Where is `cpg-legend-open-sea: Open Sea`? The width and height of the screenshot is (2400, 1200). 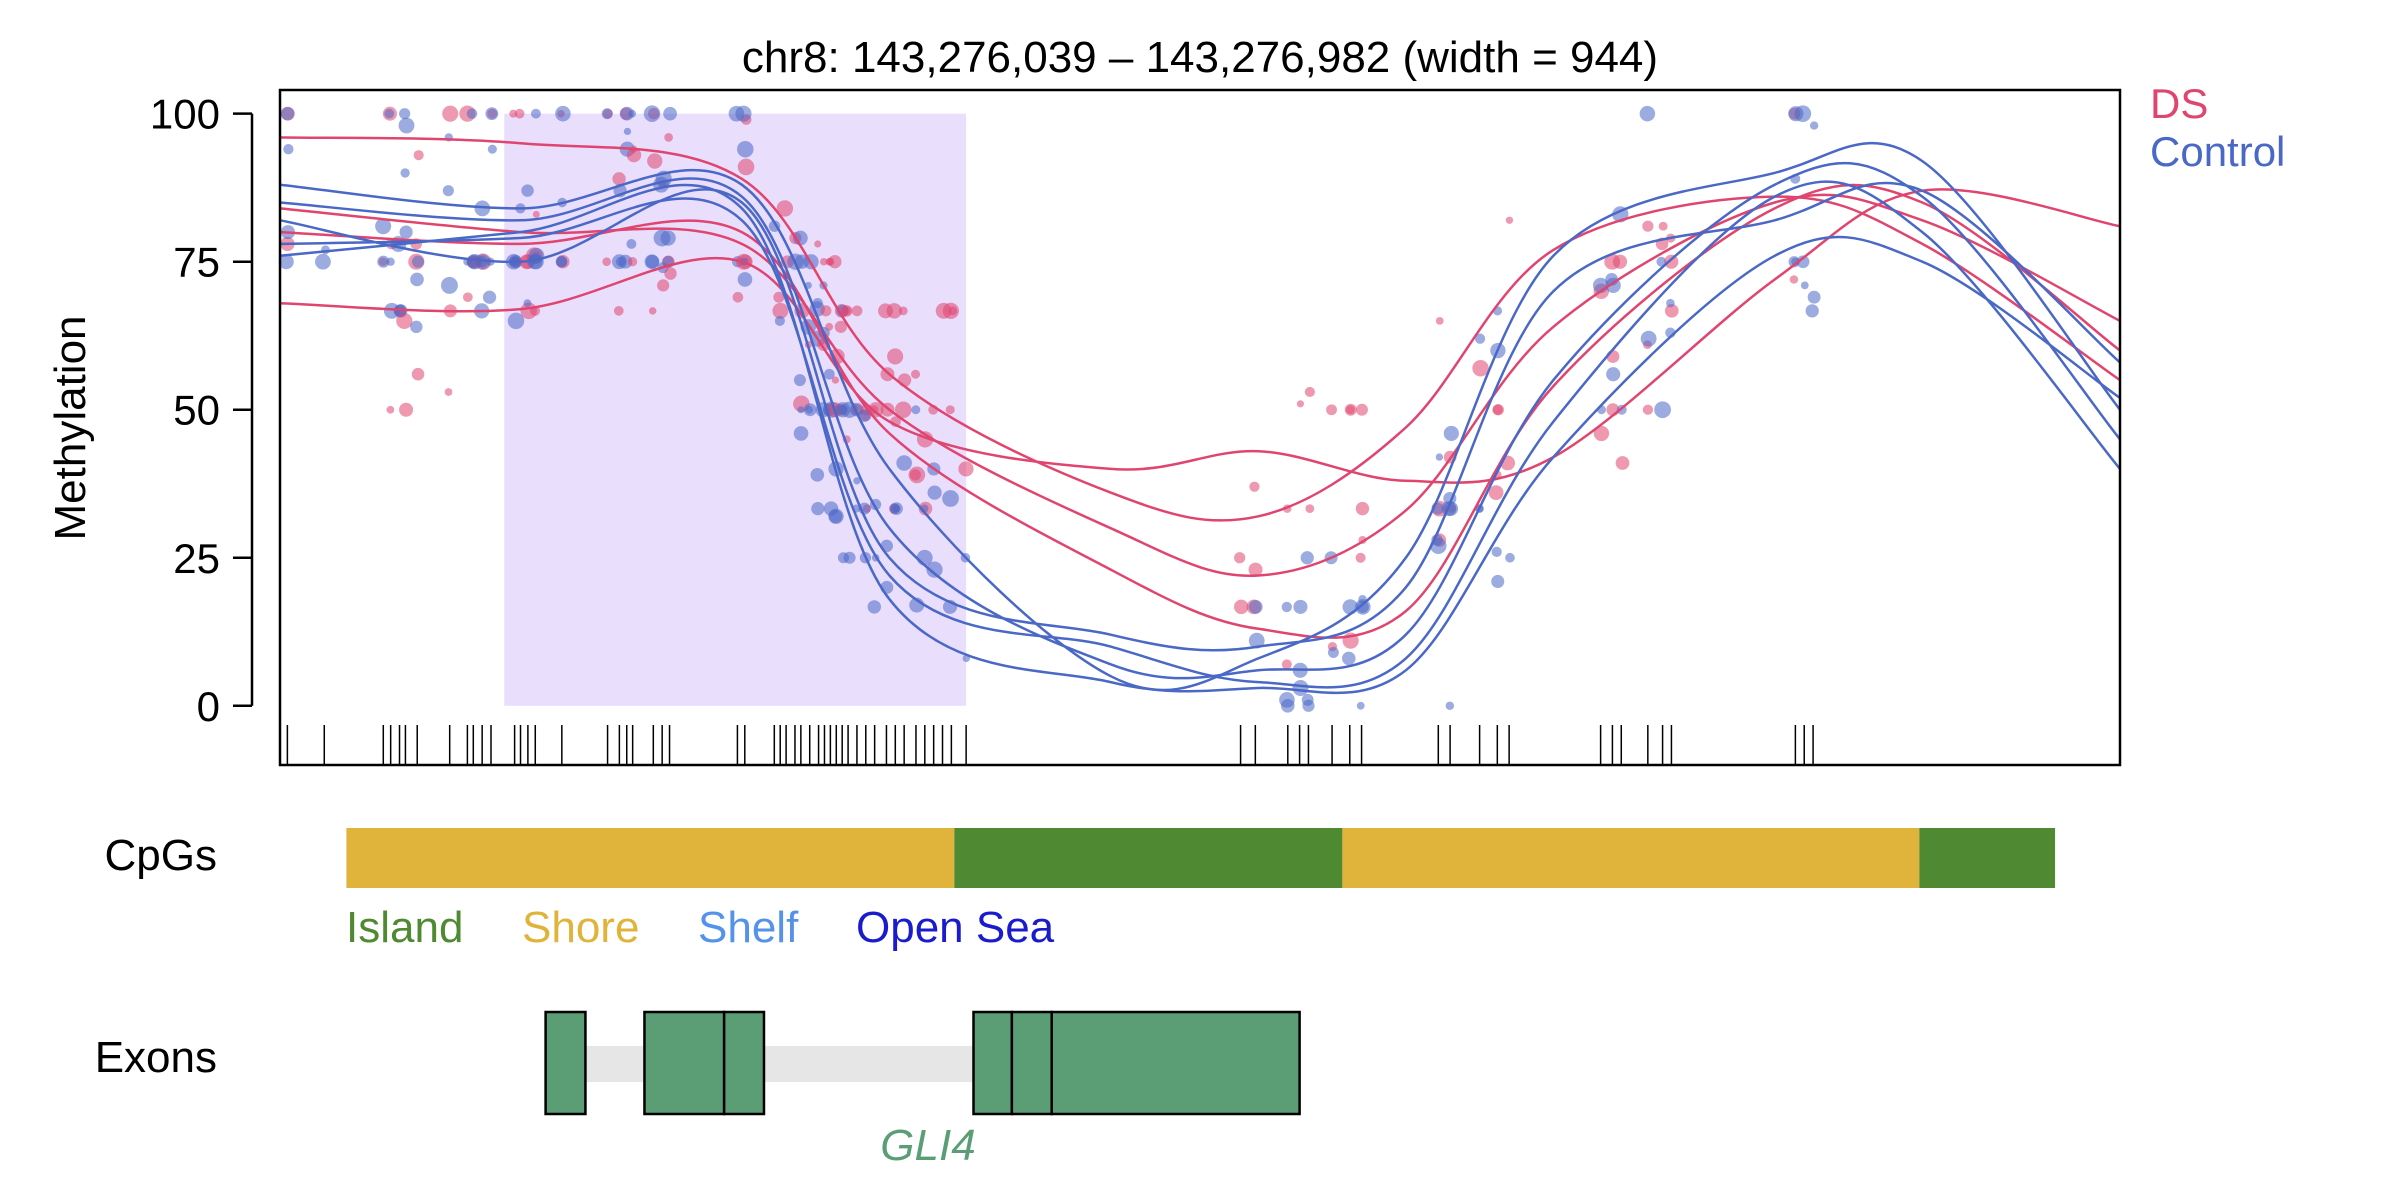
cpg-legend-open-sea: Open Sea is located at coordinates (955, 927).